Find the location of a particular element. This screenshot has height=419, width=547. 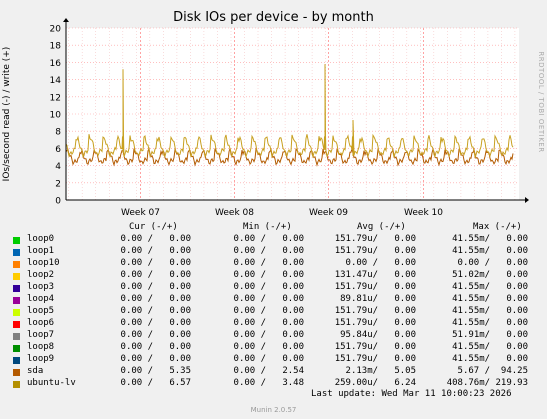

y-tick-label: 8 is located at coordinates (58, 133).